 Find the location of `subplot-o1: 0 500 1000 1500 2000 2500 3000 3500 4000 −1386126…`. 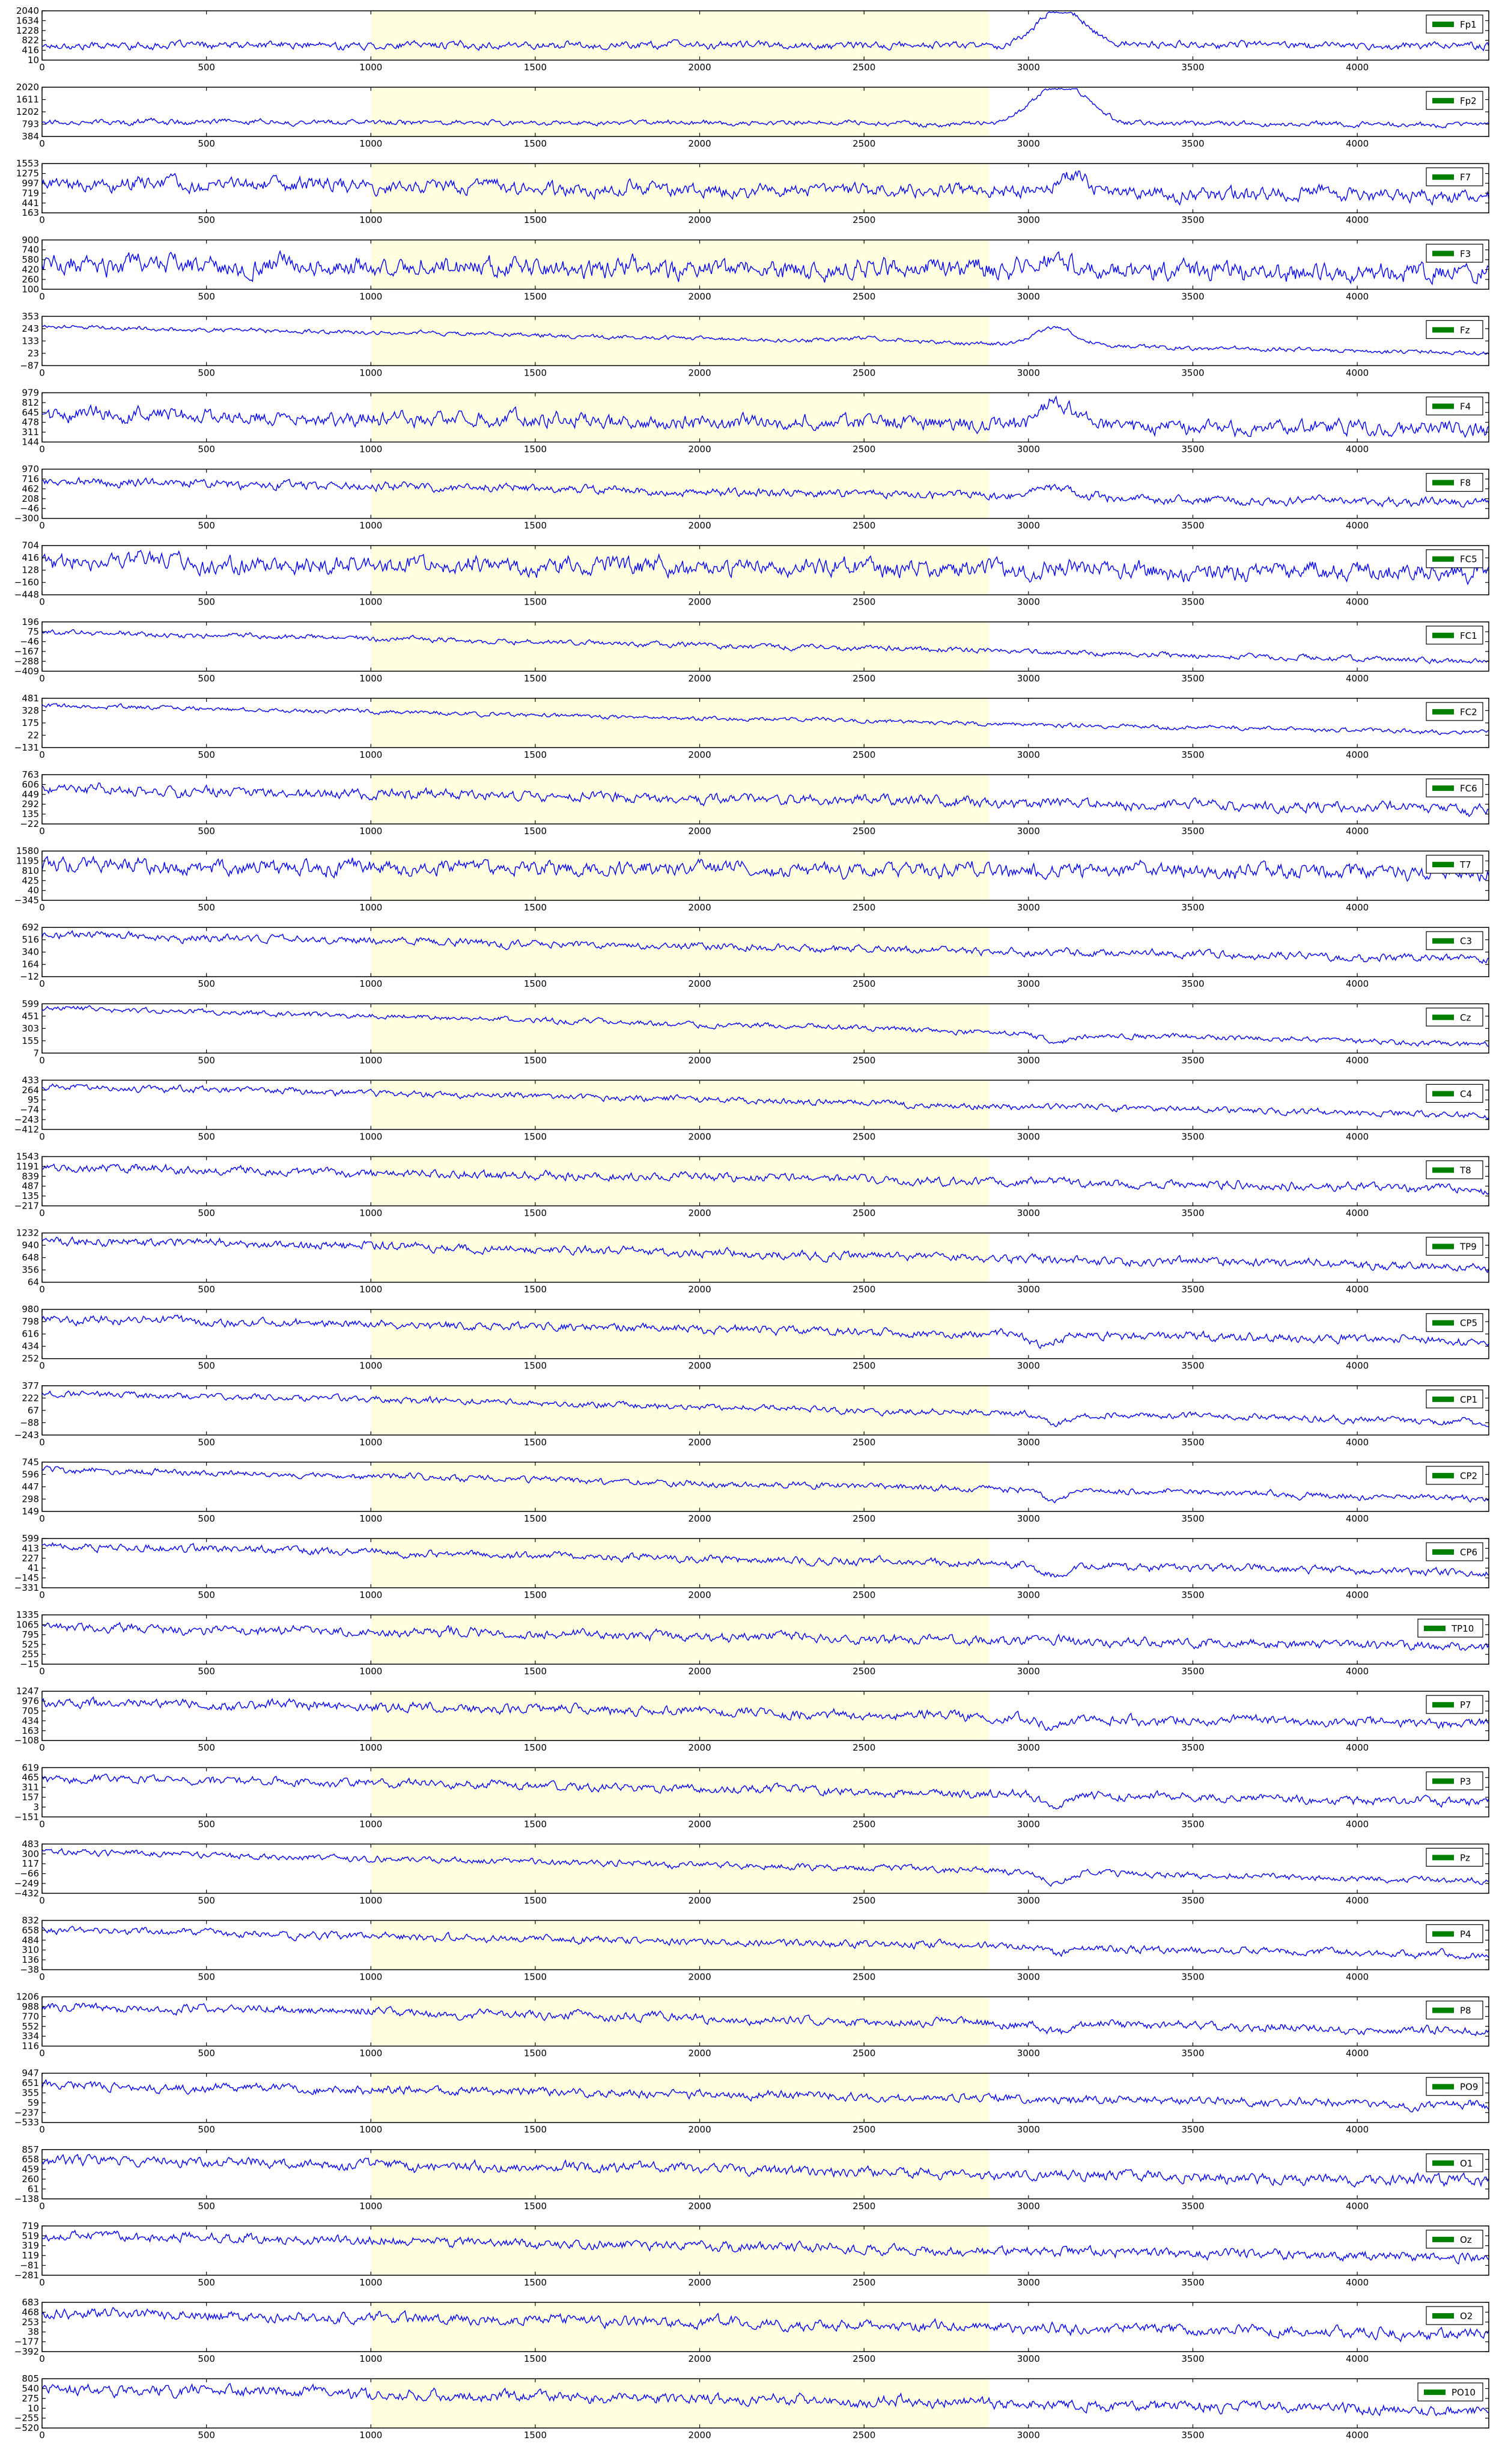

subplot-o1: 0 500 1000 1500 2000 2500 3000 3500 4000 −1386126… is located at coordinates (751, 2178).